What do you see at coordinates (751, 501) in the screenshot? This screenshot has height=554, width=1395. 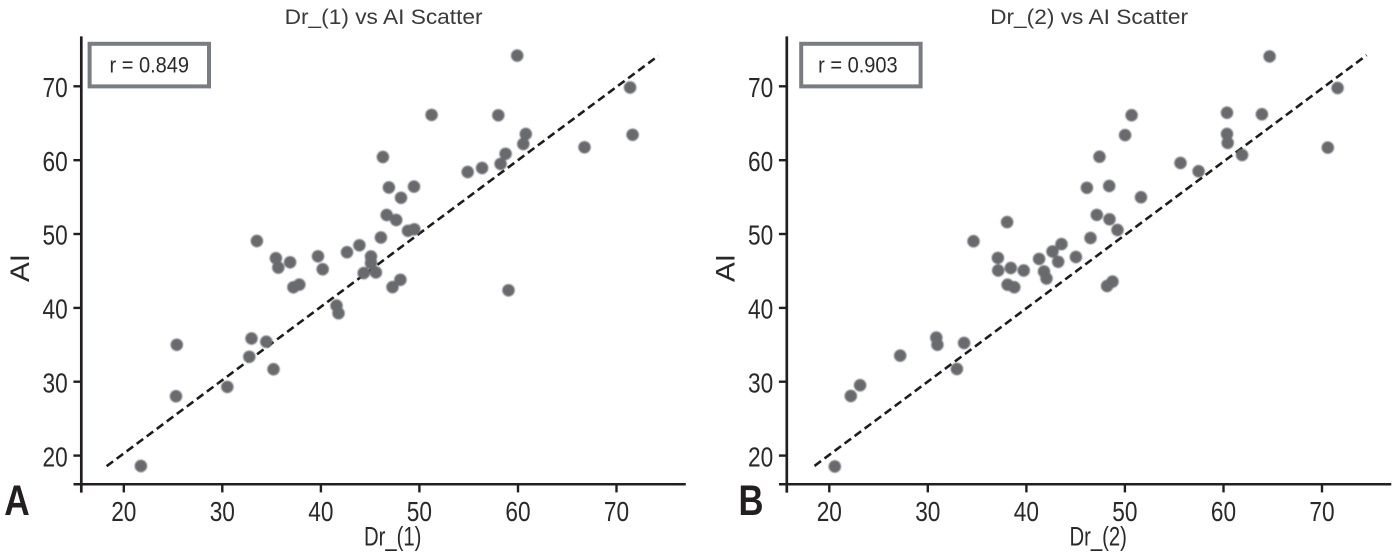 I see `svg-text: B` at bounding box center [751, 501].